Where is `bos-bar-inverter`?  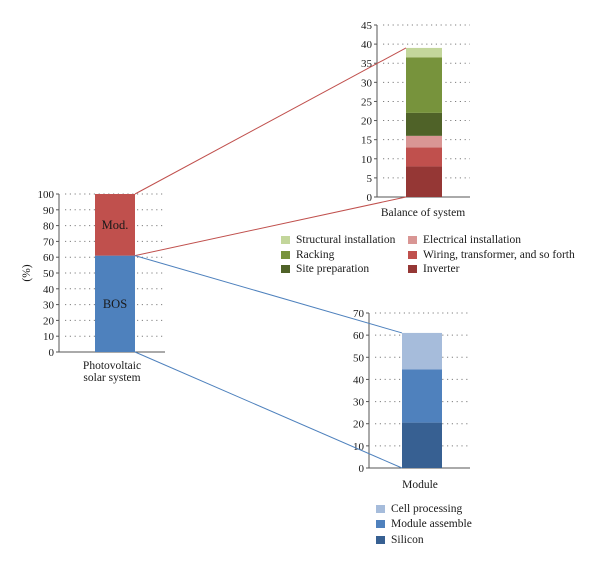 bos-bar-inverter is located at coordinates (424, 181).